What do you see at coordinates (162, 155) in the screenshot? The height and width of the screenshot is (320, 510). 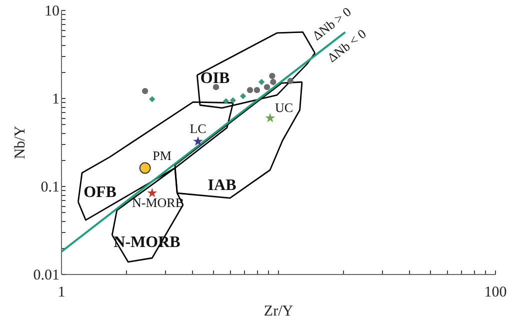 I see `series-label: PM` at bounding box center [162, 155].